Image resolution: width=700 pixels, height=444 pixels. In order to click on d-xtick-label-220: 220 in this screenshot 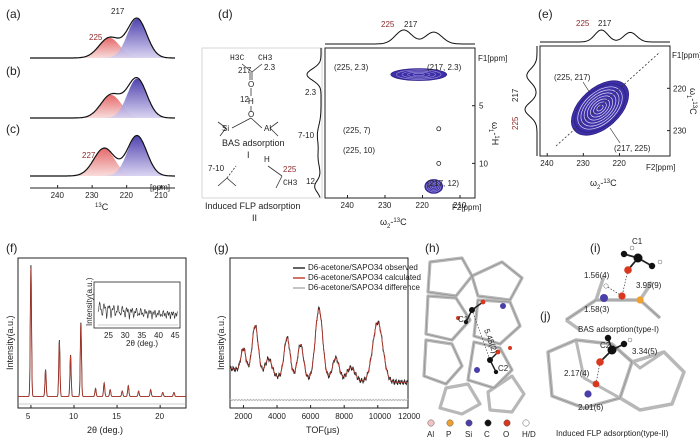, I will do `click(423, 205)`.